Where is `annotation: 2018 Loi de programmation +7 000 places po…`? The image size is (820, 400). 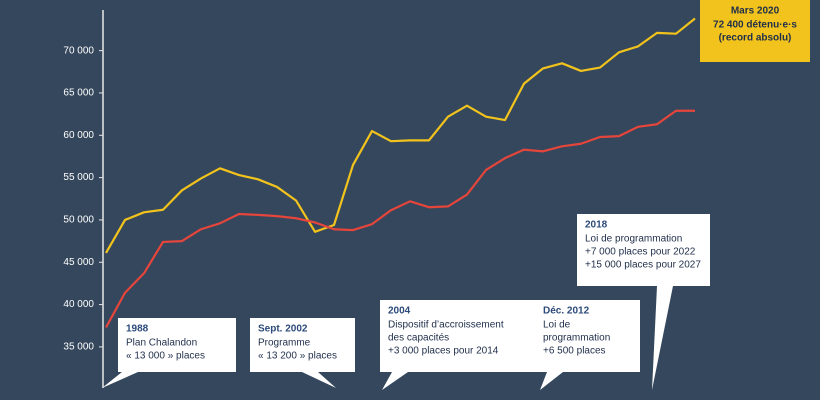
annotation: 2018 Loi de programmation +7 000 places po… is located at coordinates (643, 302).